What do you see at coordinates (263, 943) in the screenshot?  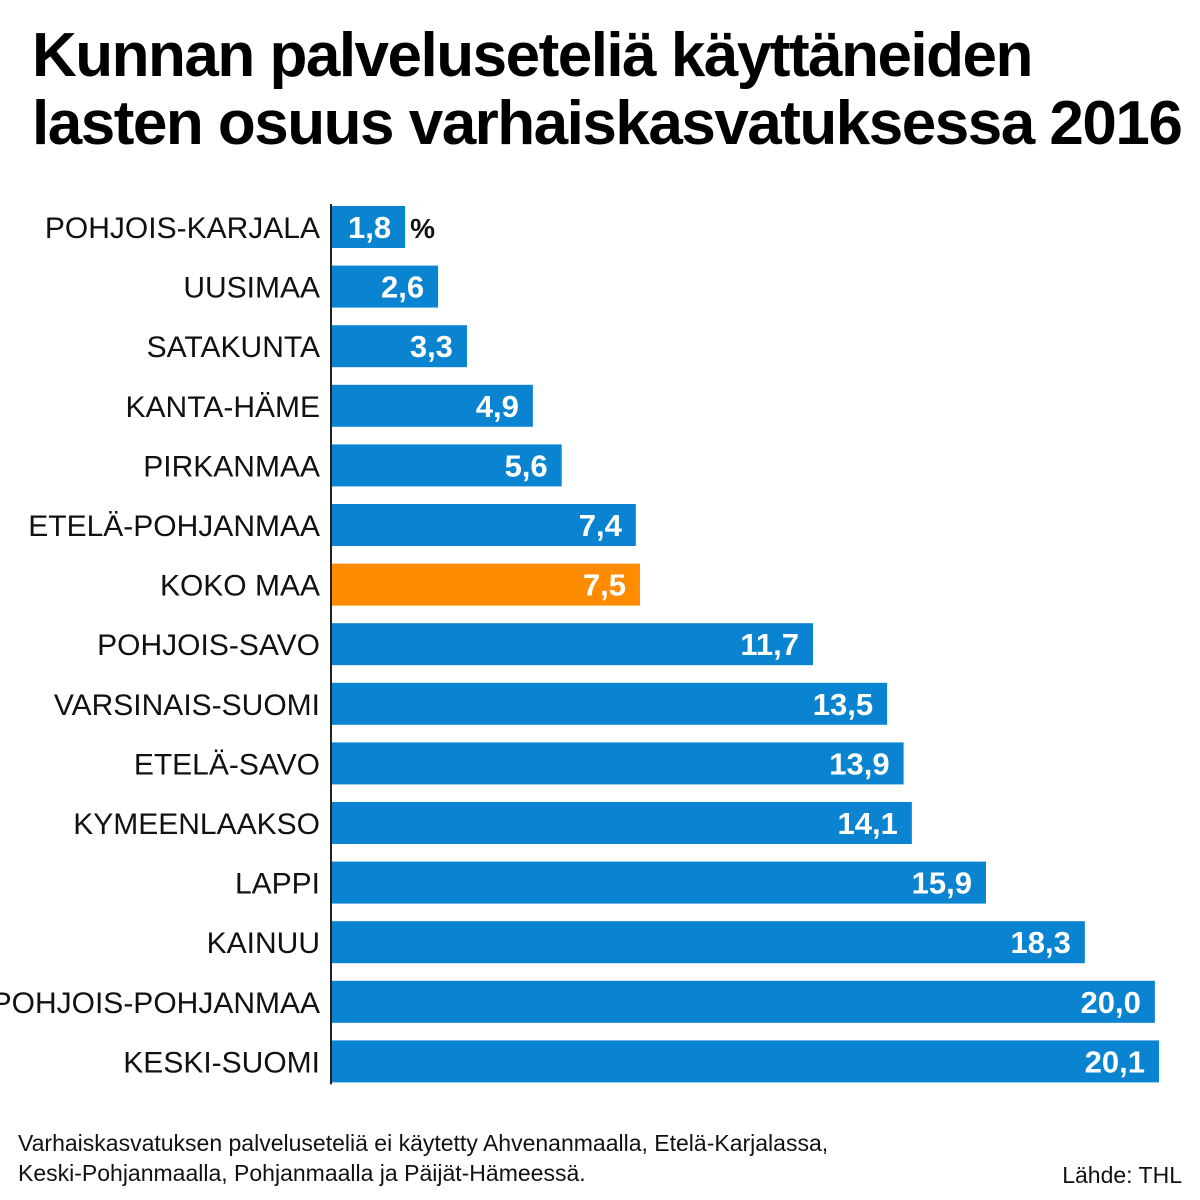 I see `category-label-kainuu: KAINUU` at bounding box center [263, 943].